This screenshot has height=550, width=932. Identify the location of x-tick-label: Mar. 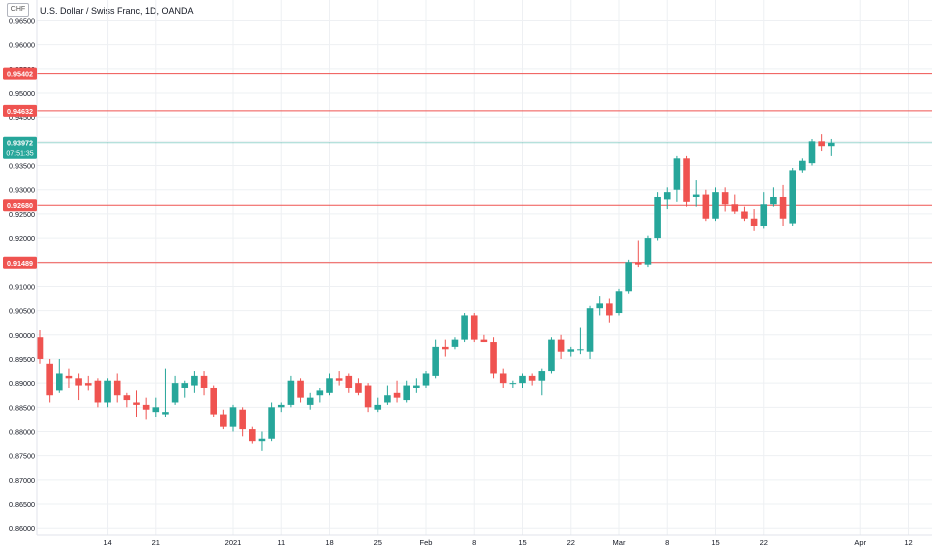
(619, 542).